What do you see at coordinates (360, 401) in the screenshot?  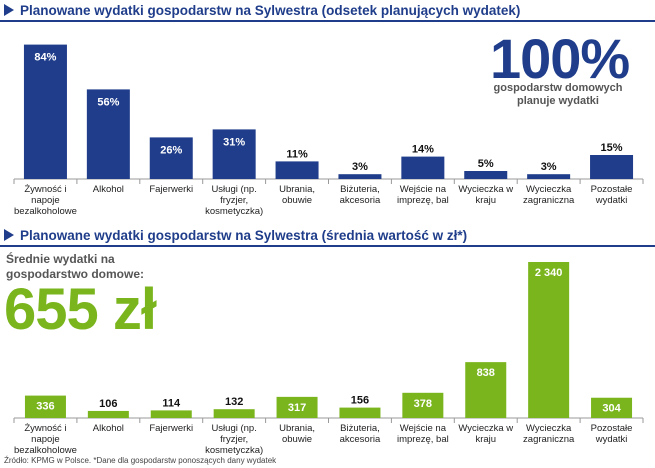 I see `data-label: 156` at bounding box center [360, 401].